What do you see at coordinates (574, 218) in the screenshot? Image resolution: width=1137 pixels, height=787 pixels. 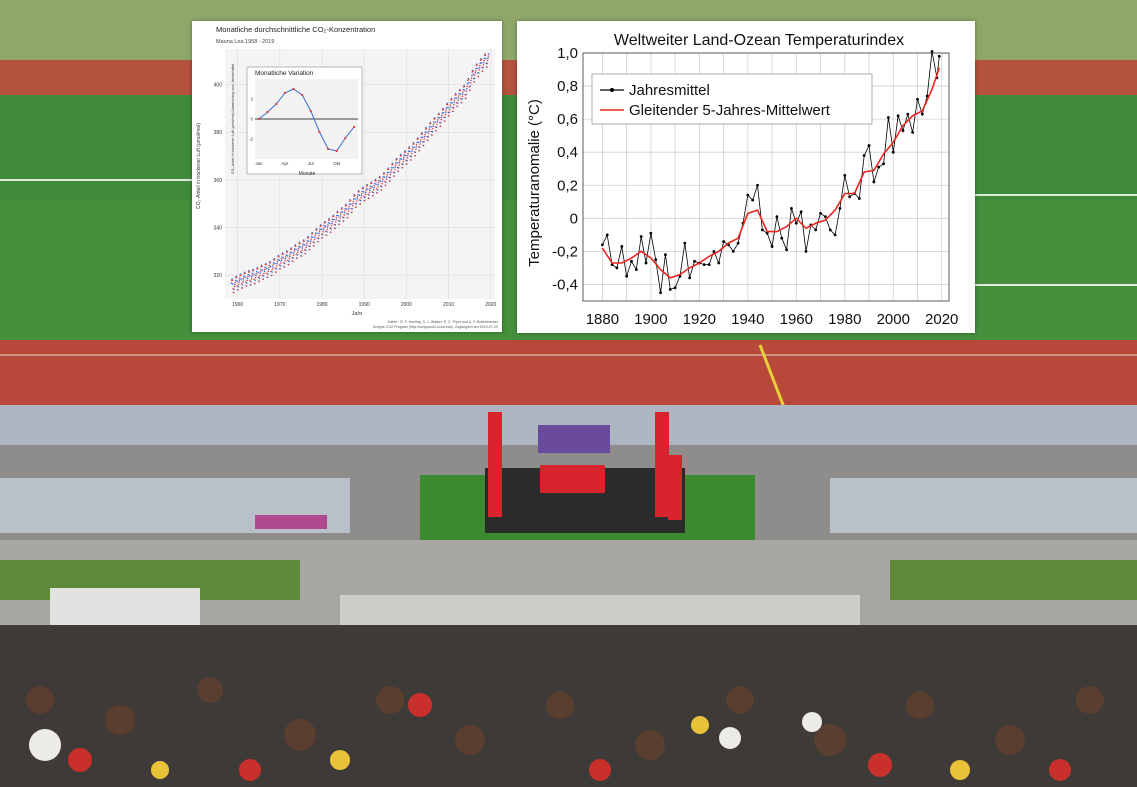 I see `temp-y-tick-label: 0` at bounding box center [574, 218].